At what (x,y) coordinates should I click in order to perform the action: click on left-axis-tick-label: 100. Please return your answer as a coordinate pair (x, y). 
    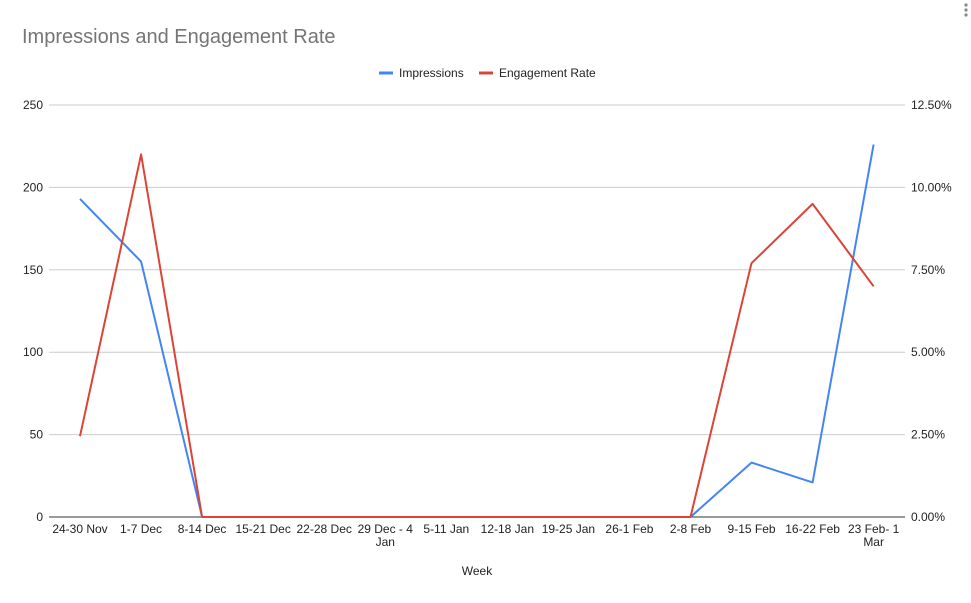
    Looking at the image, I should click on (33, 352).